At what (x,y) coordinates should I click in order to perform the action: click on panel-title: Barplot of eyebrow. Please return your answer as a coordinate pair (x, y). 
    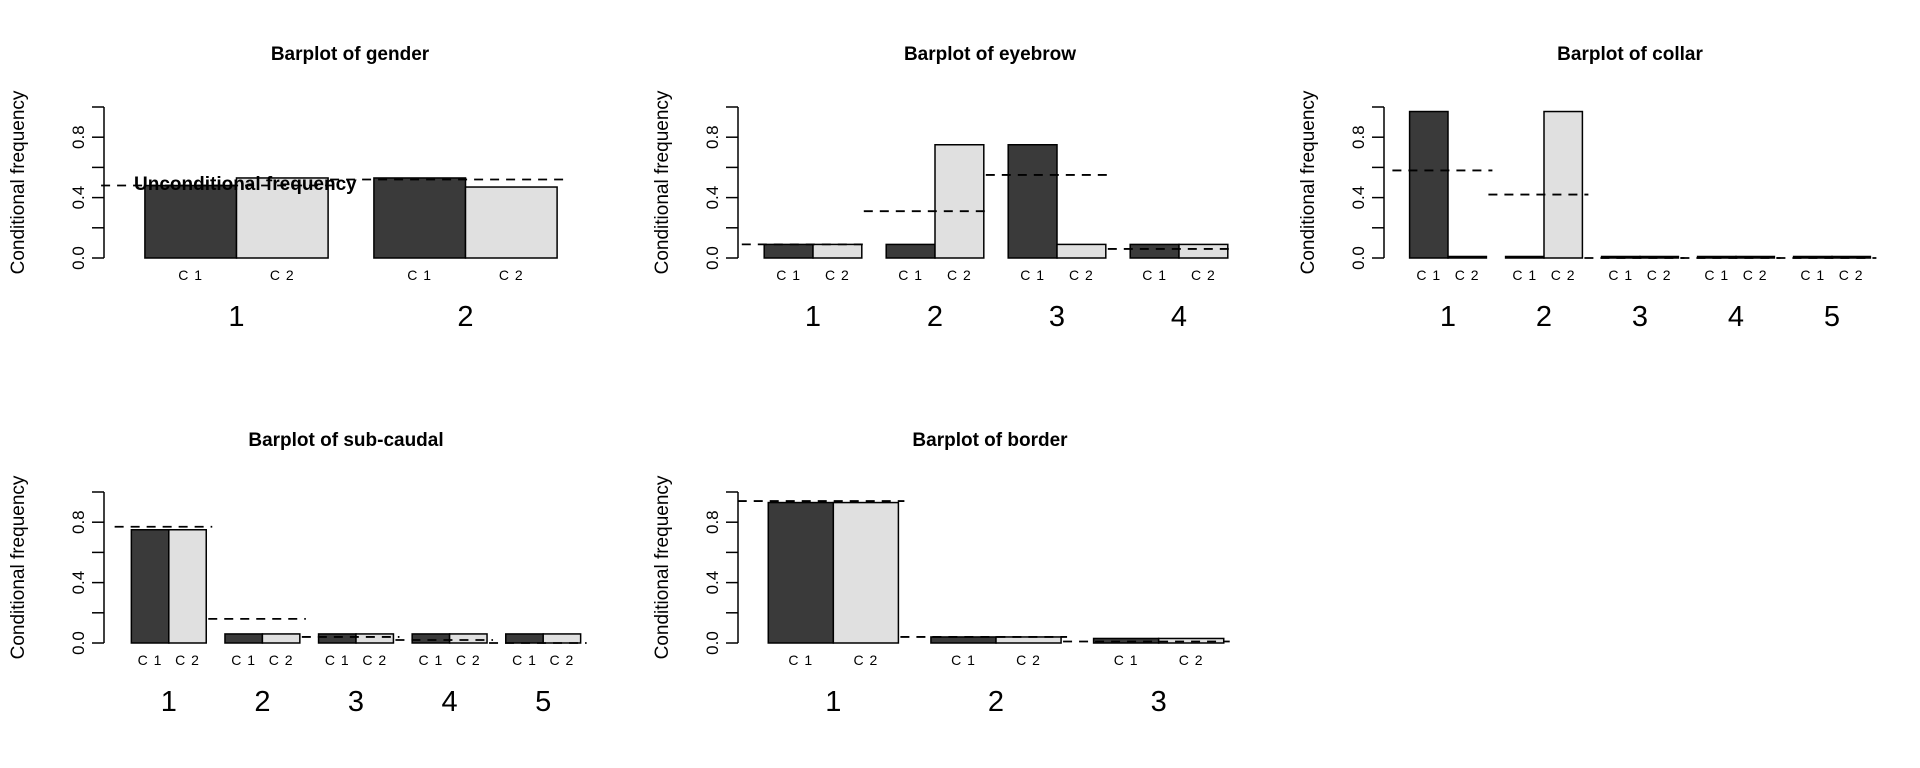
    Looking at the image, I should click on (990, 54).